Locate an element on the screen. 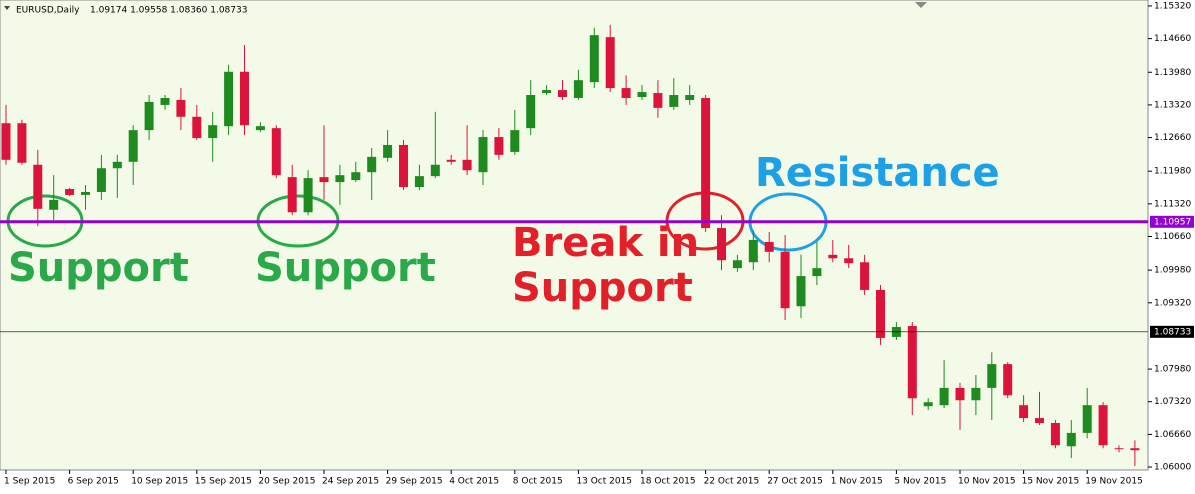 This screenshot has width=1195, height=494. x-tick-label: 1 Nov 2015 is located at coordinates (857, 482).